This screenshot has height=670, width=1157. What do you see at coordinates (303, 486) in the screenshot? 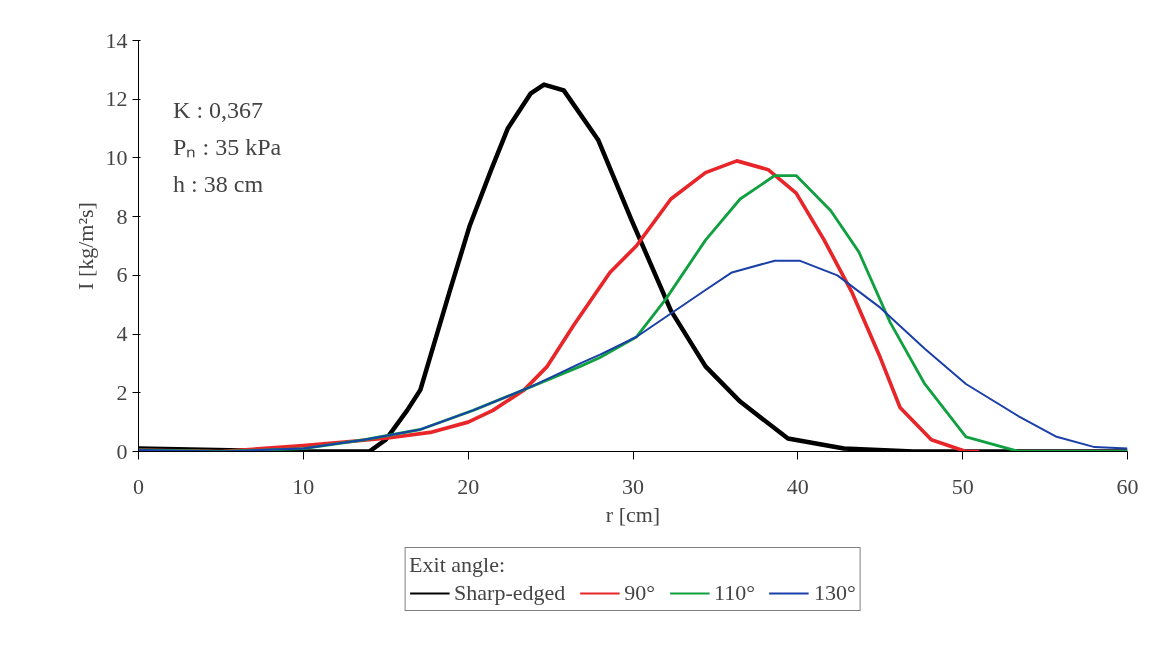
I see `x-tick-label: 10` at bounding box center [303, 486].